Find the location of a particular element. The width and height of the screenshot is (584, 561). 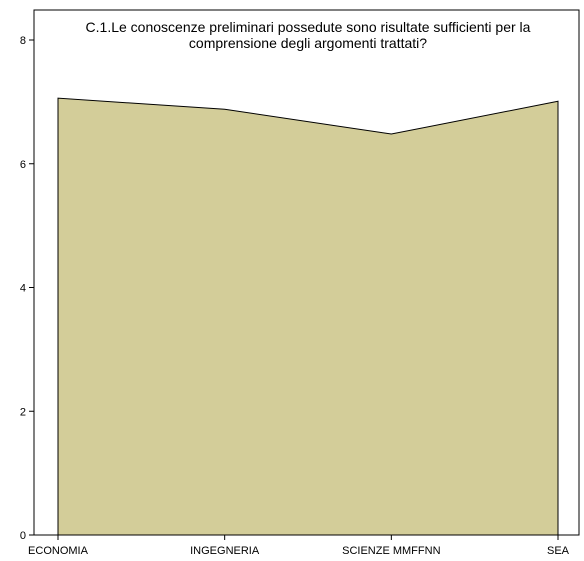

chart-title-line-2: comprensione degli argomenti trattati? is located at coordinates (308, 43).